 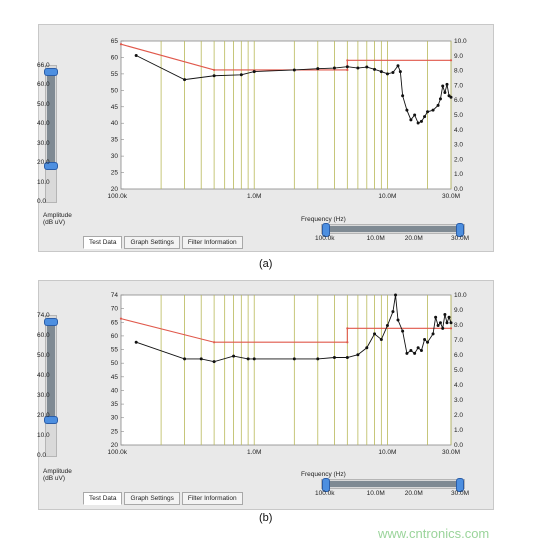 I want to click on y-tick-left: 35, so click(x=115, y=404).